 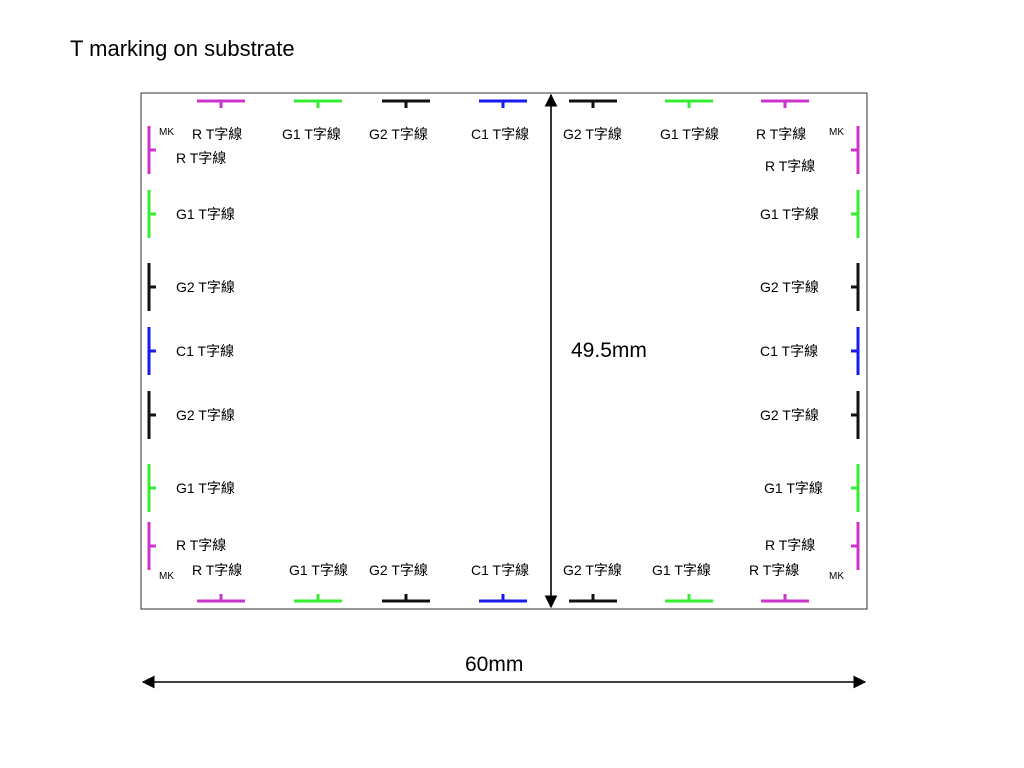 I want to click on bottom-mark-1-R, so click(x=221, y=598).